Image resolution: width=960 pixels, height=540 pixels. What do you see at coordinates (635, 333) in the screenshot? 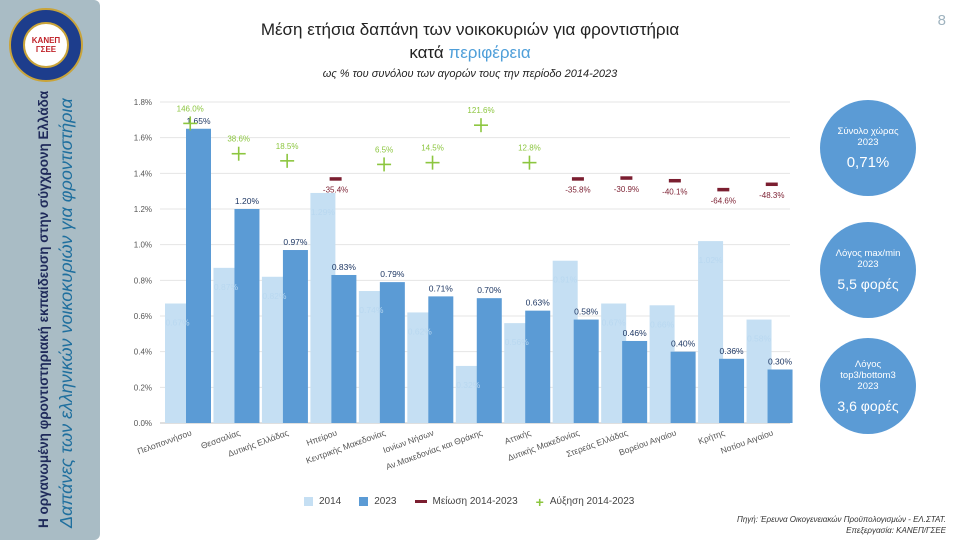
I see `data-label-2023: 0.46%` at bounding box center [635, 333].